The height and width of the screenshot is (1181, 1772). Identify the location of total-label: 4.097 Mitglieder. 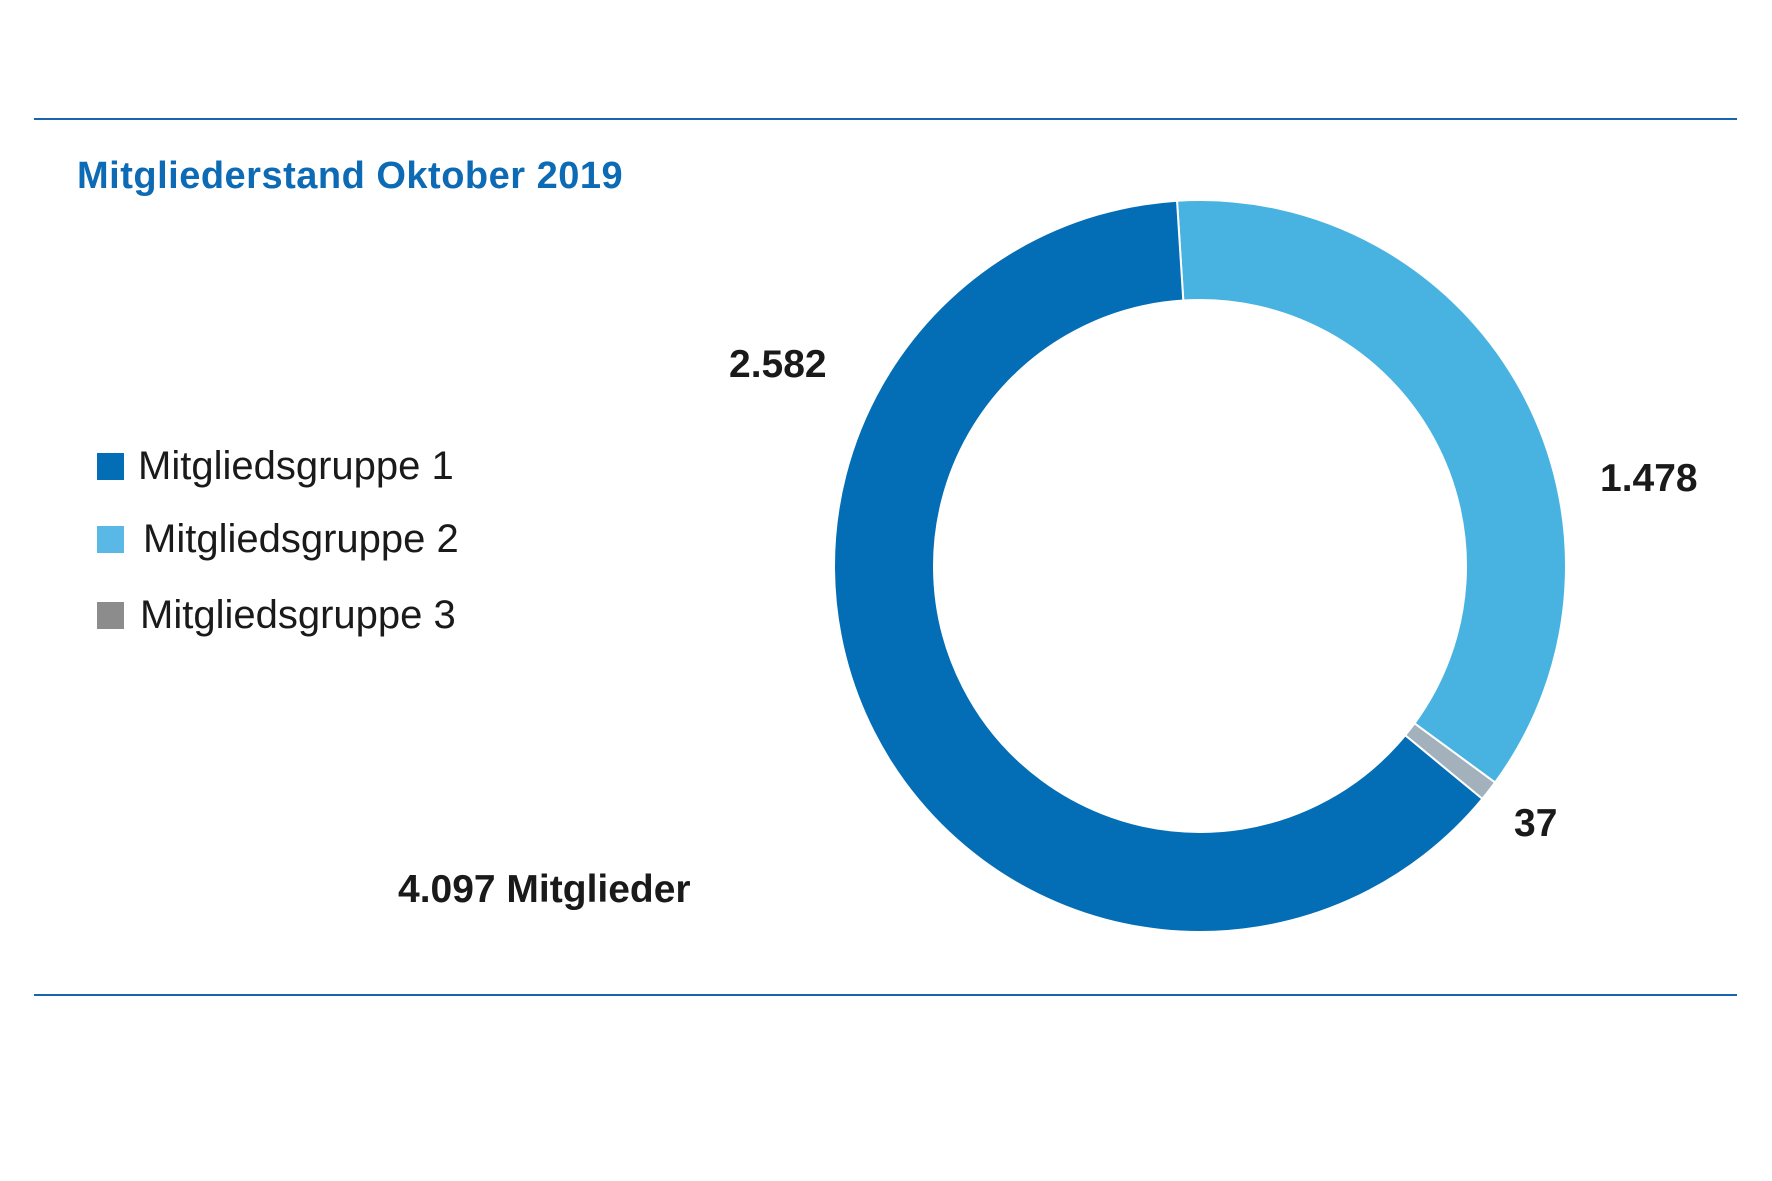
(544, 889).